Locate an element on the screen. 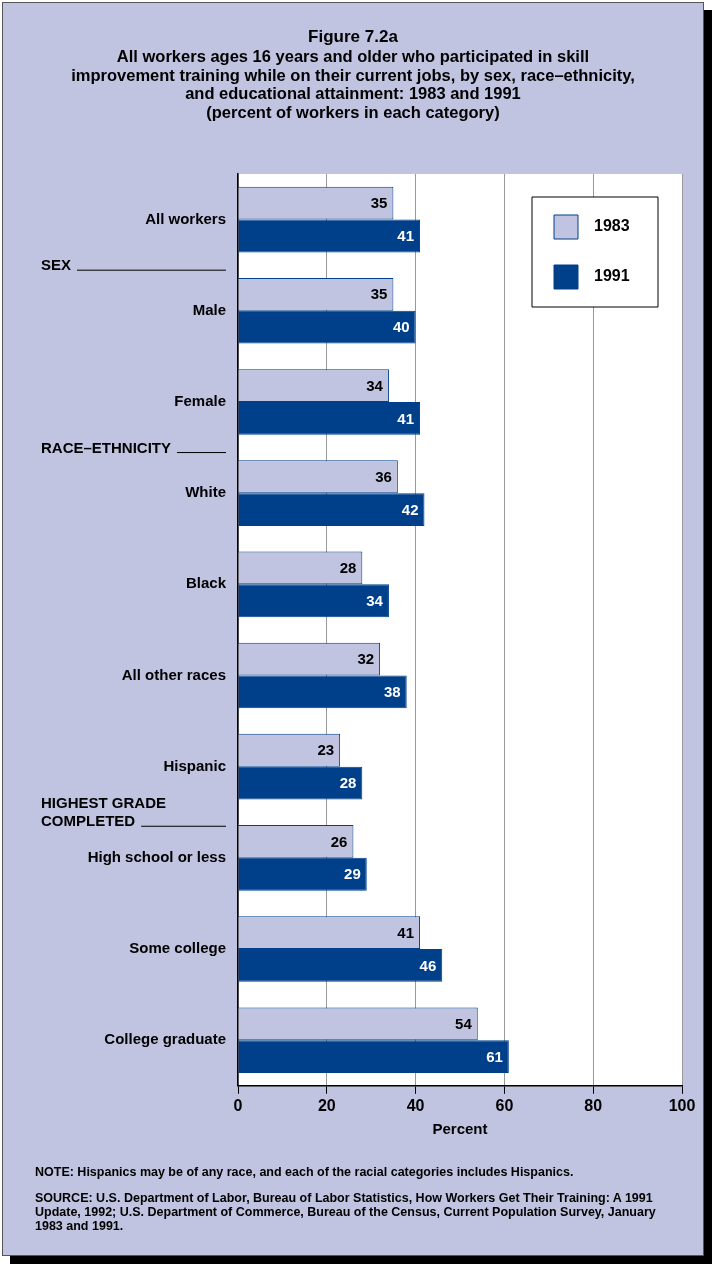 The width and height of the screenshot is (717, 1272). data-label: 36 is located at coordinates (383, 476).